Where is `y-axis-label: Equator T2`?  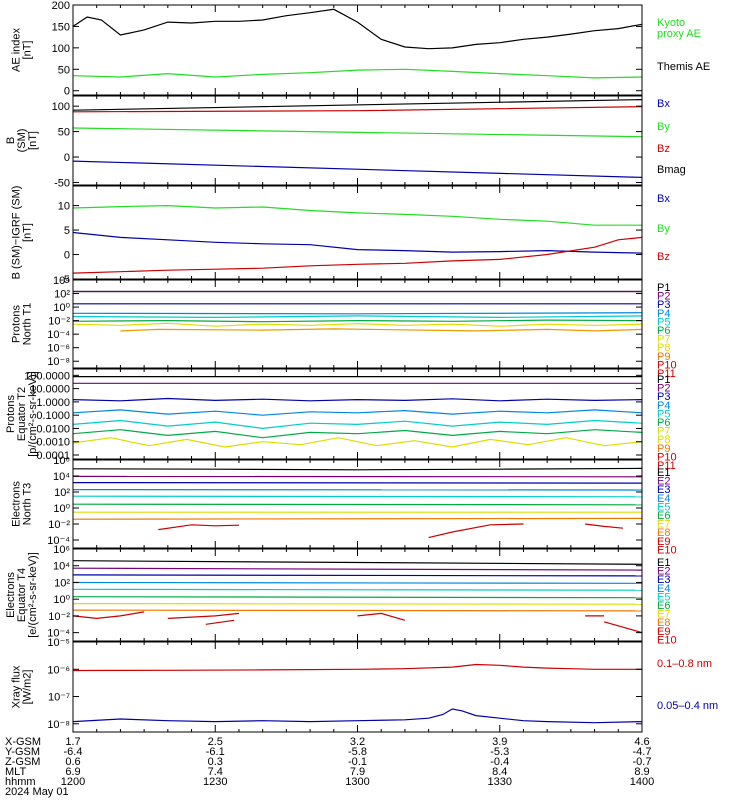
y-axis-label: Equator T2 is located at coordinates (22, 414).